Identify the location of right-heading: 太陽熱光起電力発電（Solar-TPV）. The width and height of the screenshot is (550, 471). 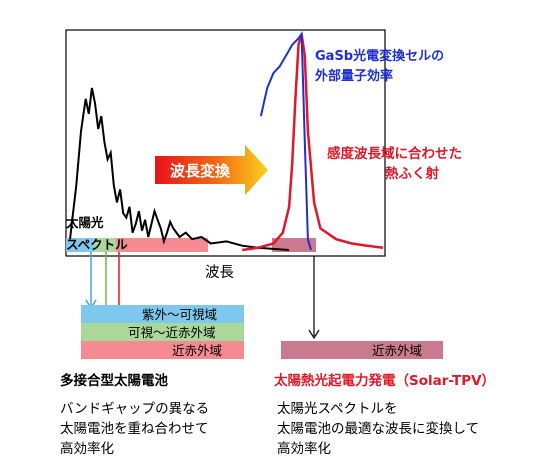
(384, 380).